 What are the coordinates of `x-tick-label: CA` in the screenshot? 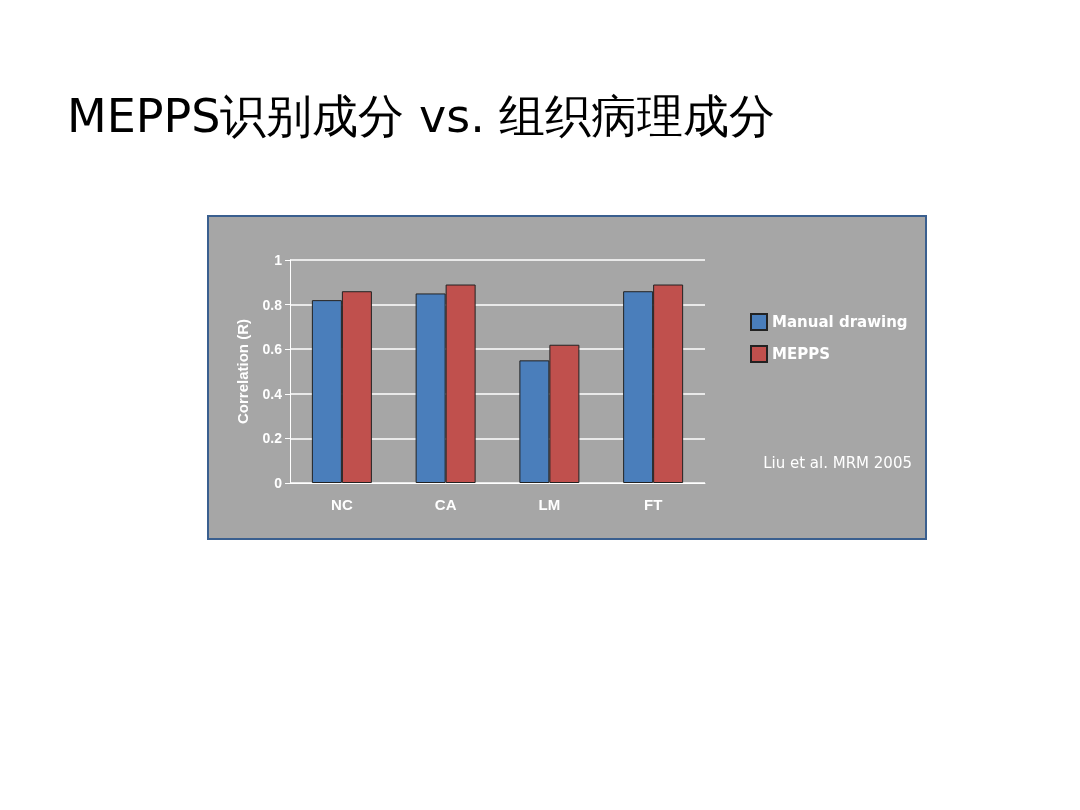 It's located at (445, 504).